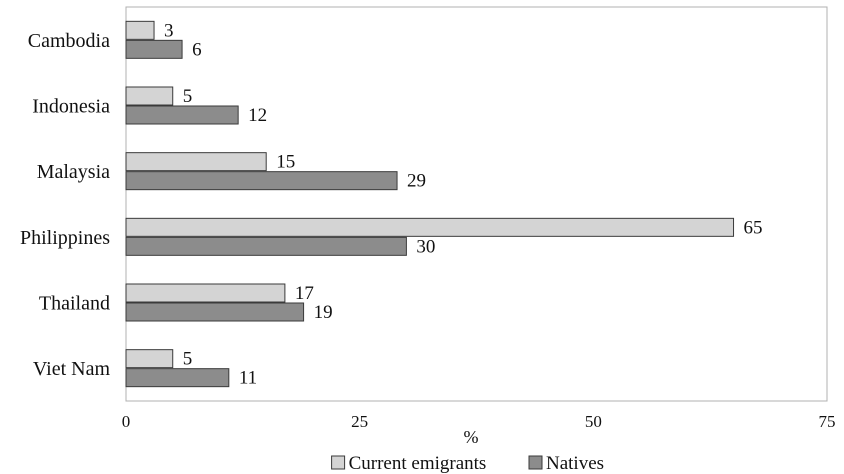  What do you see at coordinates (323, 312) in the screenshot?
I see `data-label: 19` at bounding box center [323, 312].